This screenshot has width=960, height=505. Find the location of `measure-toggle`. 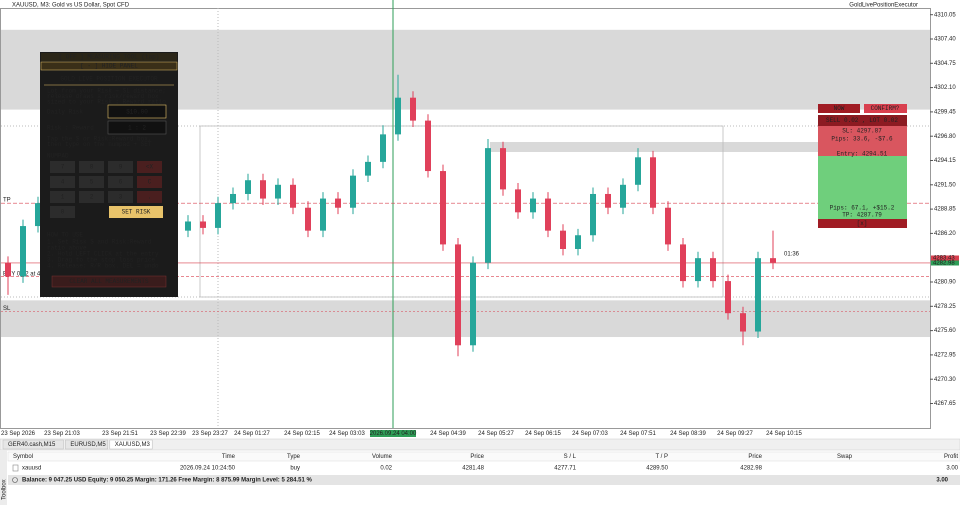

measure-toggle is located at coordinates (109, 57).